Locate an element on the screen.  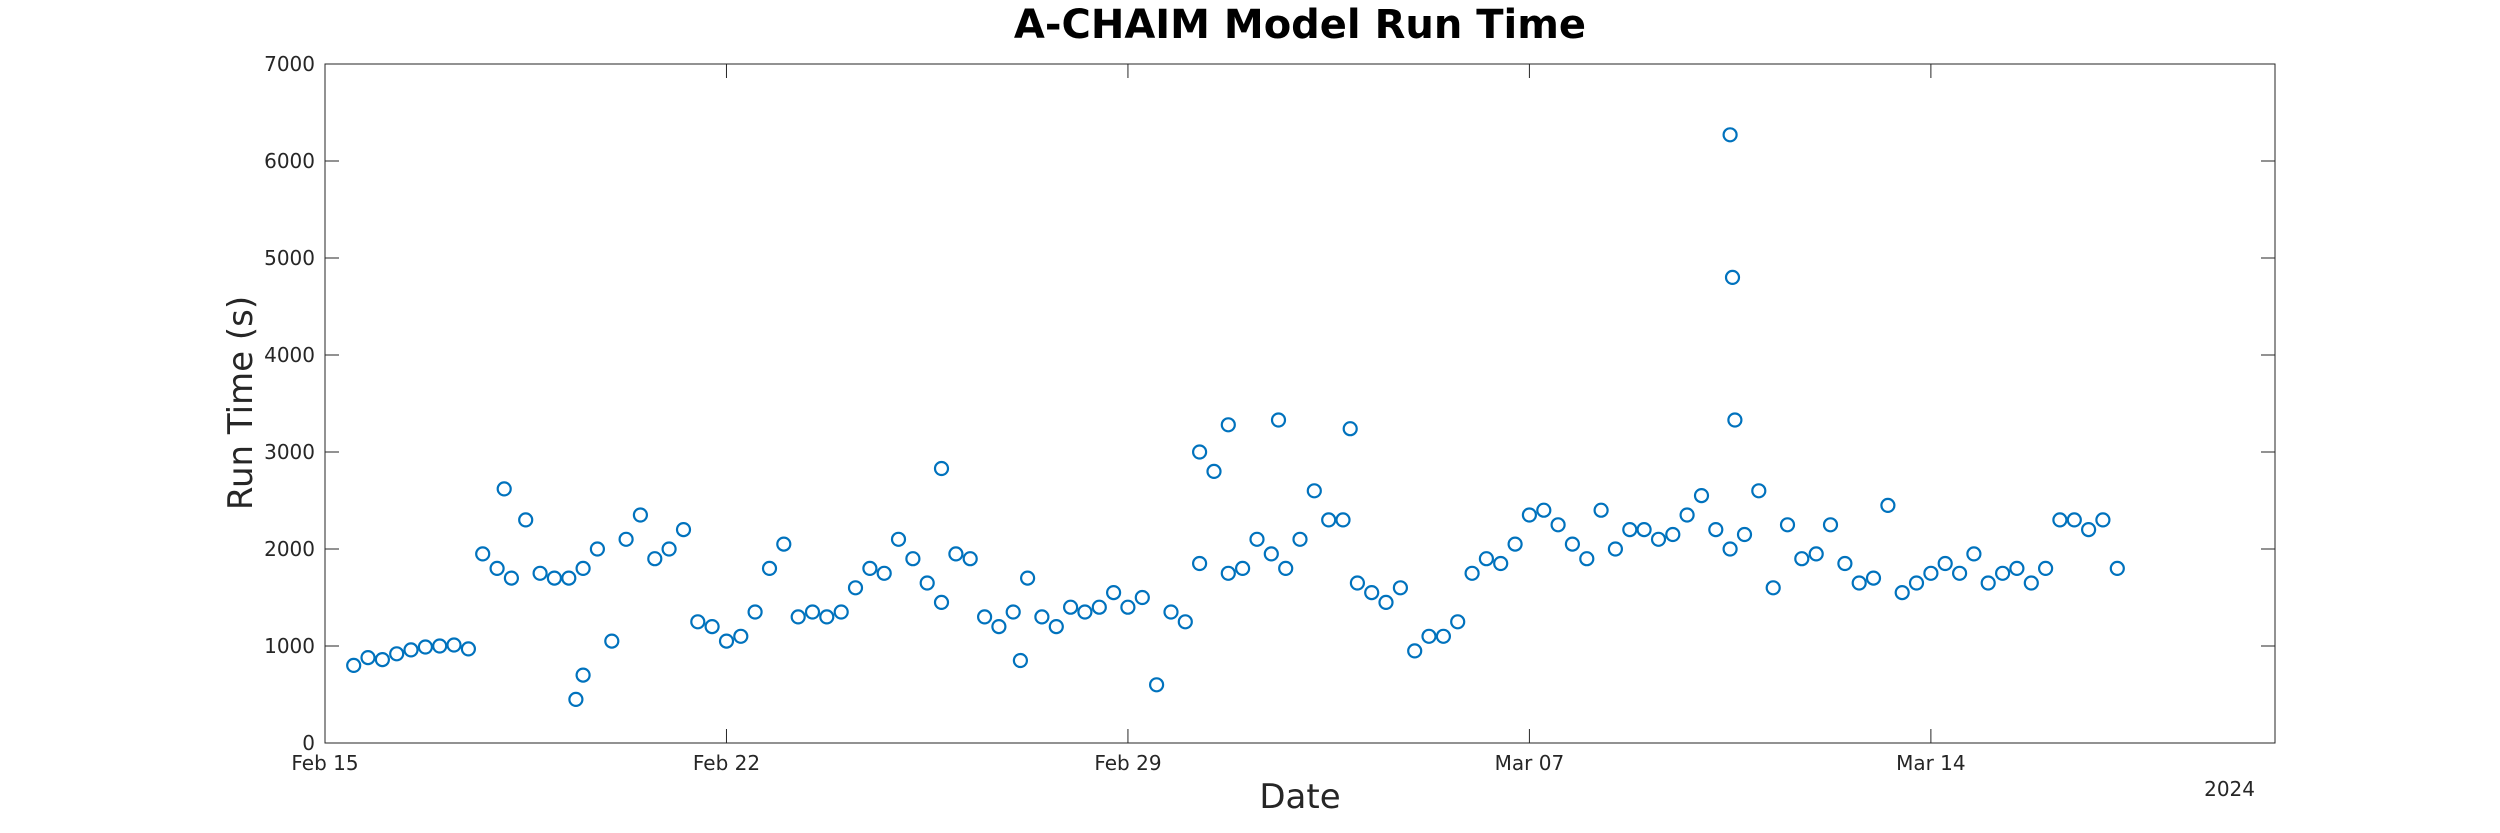
y-tick-label: 1000 is located at coordinates (289, 646).